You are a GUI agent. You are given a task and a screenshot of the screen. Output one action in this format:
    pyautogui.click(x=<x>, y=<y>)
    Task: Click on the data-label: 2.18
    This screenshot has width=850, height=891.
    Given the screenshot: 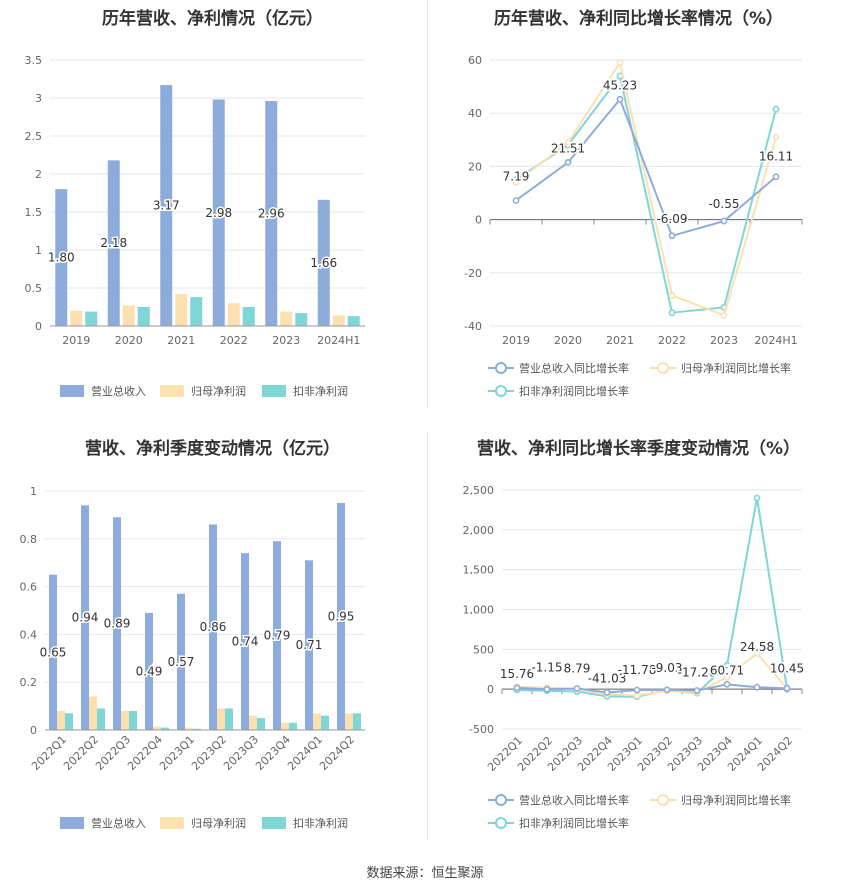 What is the action you would take?
    pyautogui.click(x=113, y=243)
    